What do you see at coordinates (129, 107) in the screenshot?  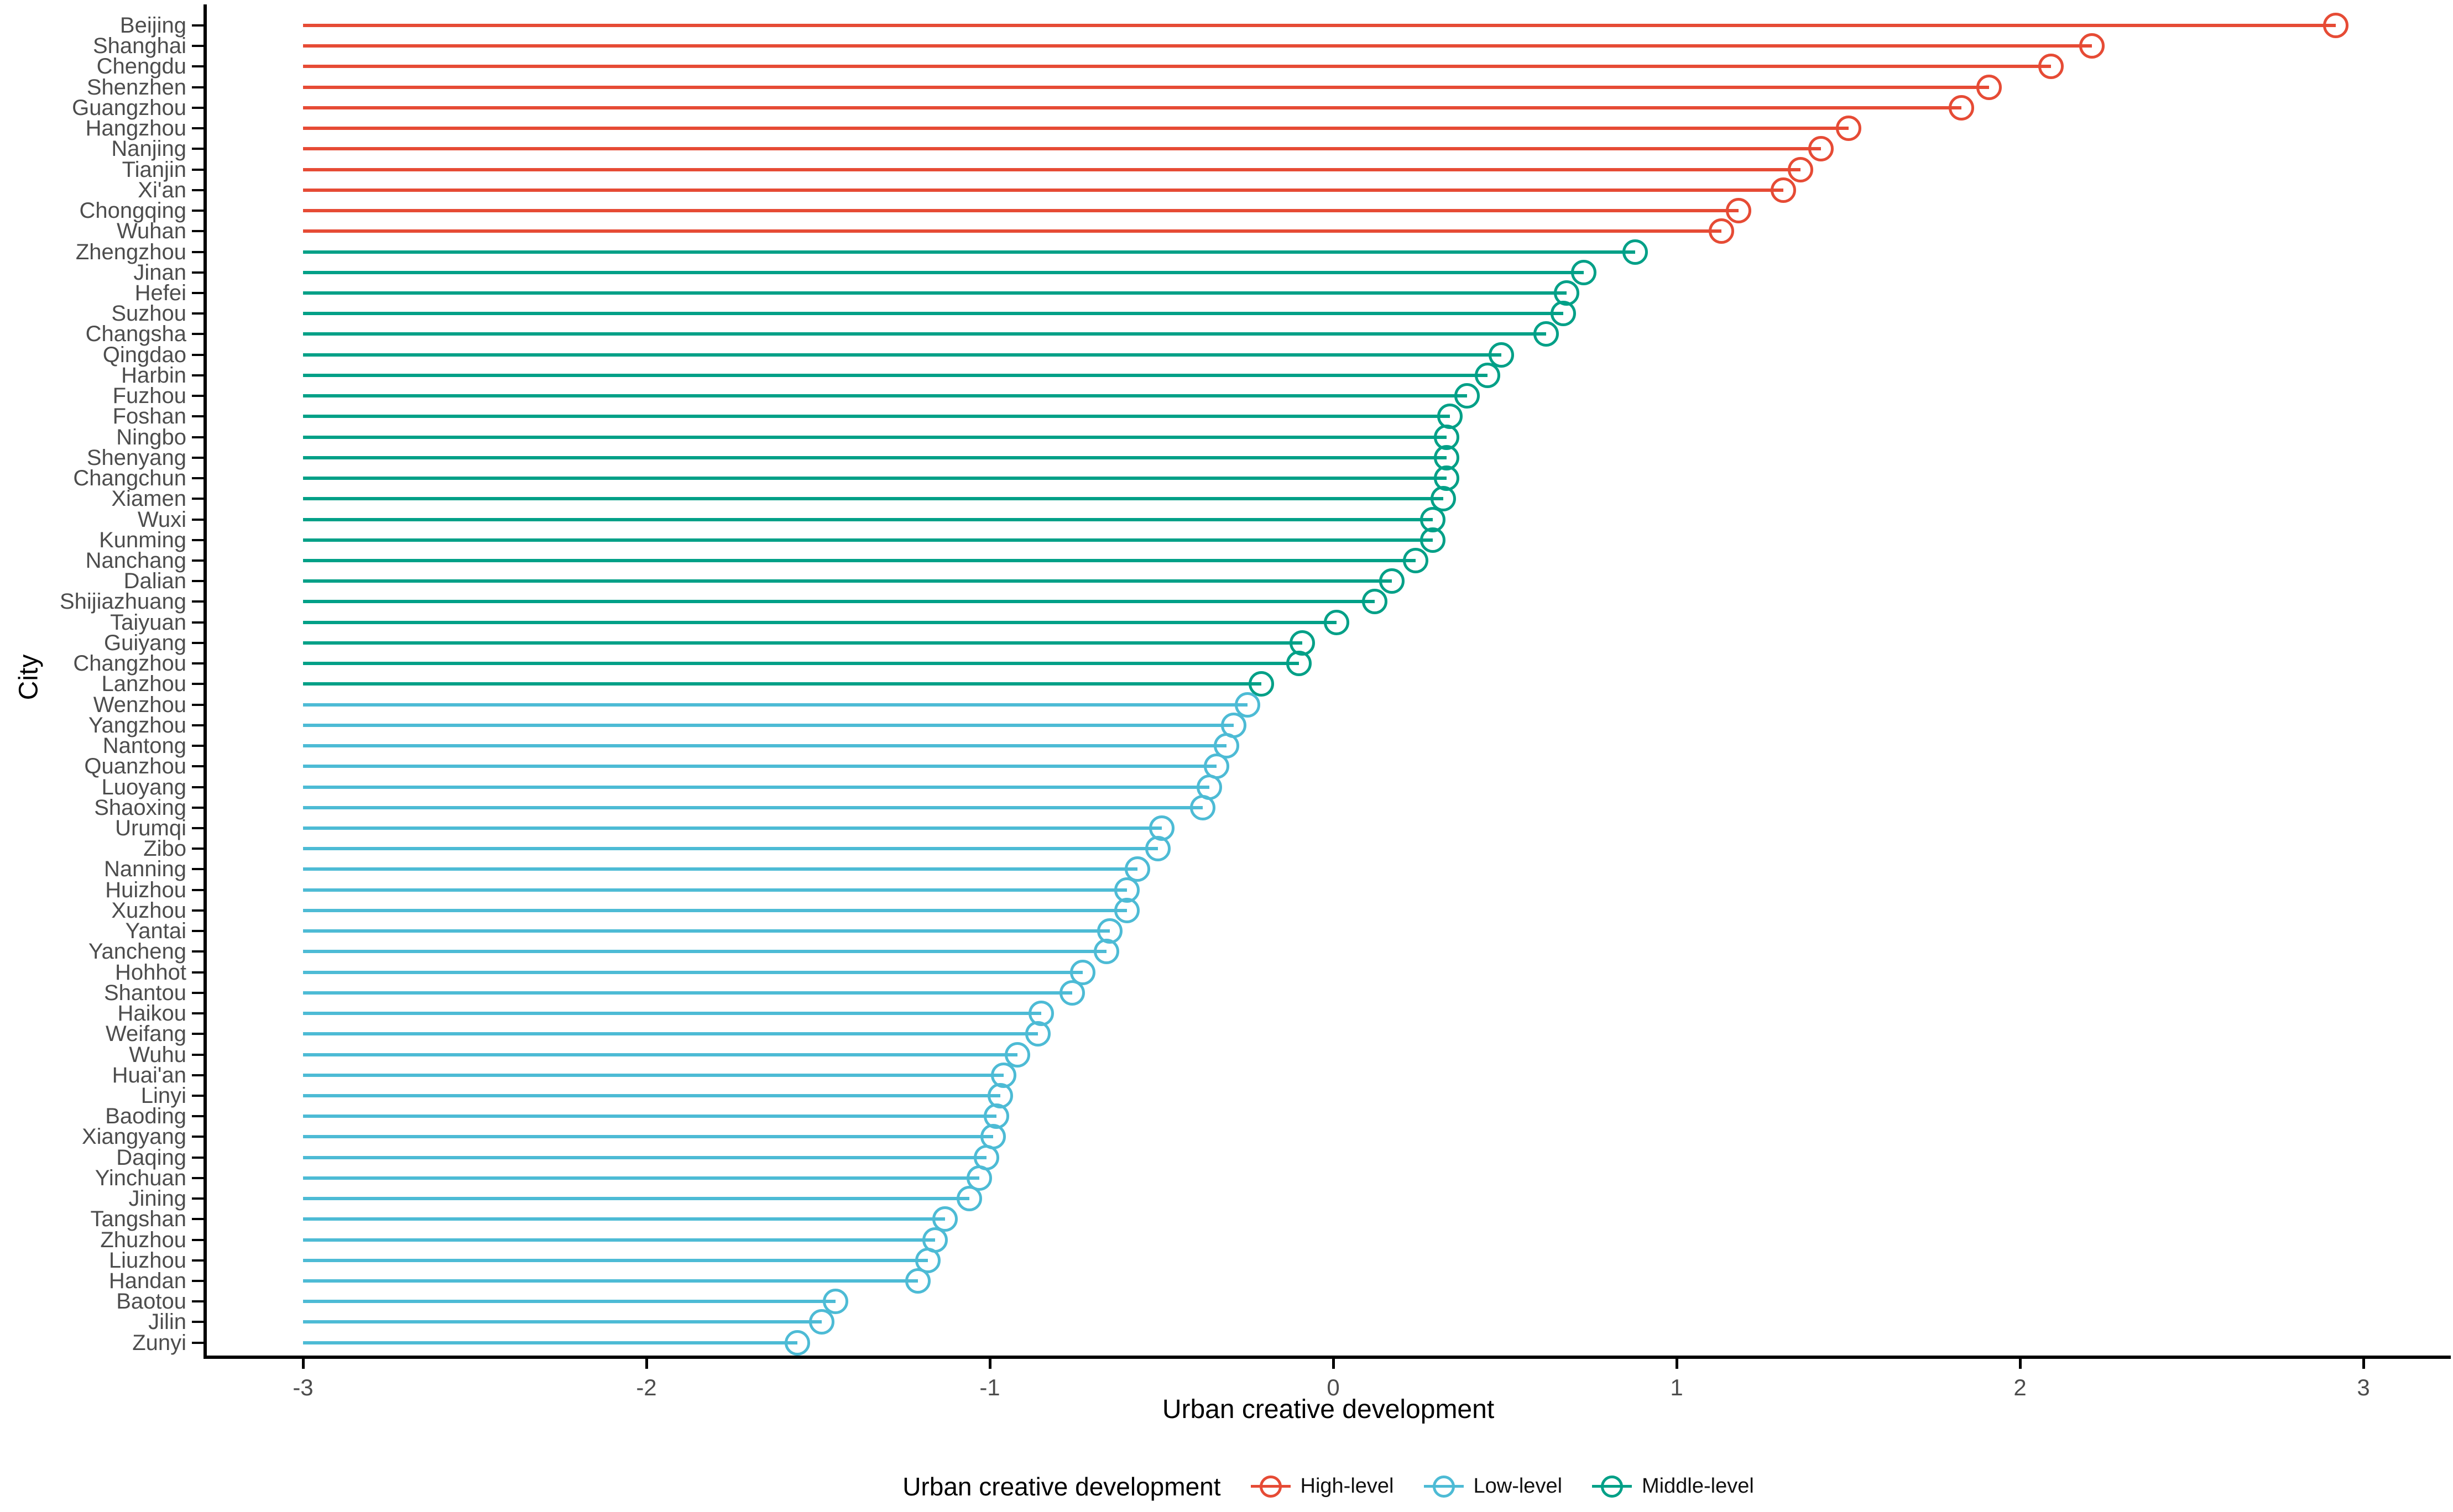 I see `y-tick-label: Guangzhou` at bounding box center [129, 107].